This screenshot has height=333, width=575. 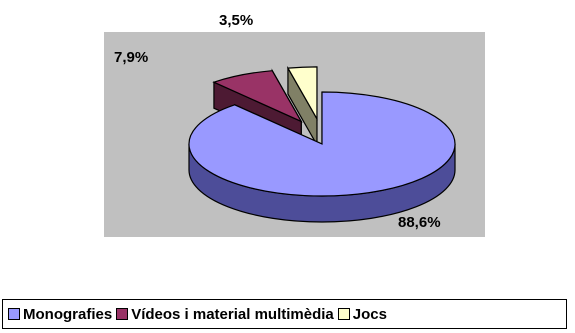 What do you see at coordinates (257, 96) in the screenshot?
I see `slice-top-videos` at bounding box center [257, 96].